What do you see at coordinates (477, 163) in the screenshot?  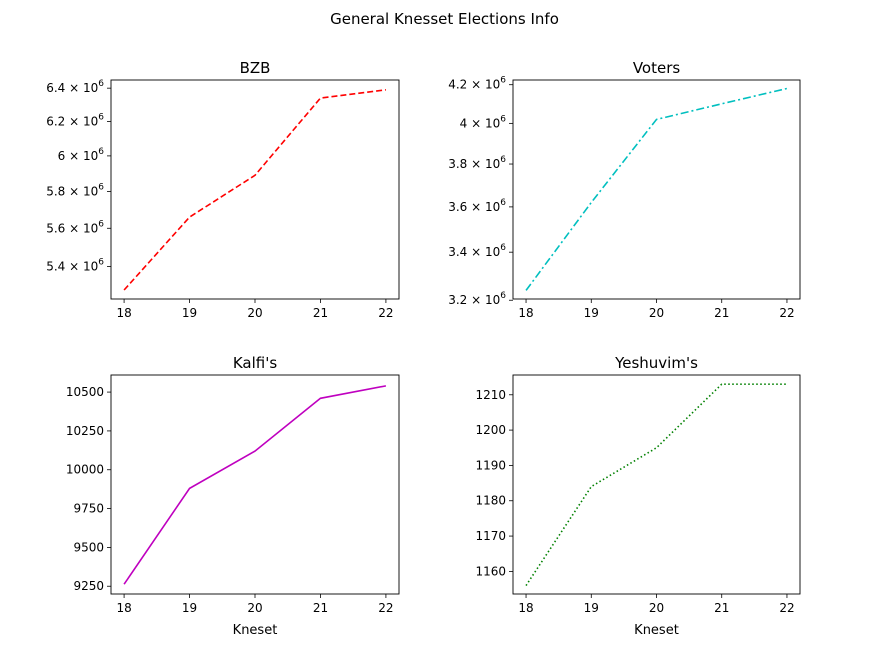 I see `y-tick-label: 3.8 × 10⁶` at bounding box center [477, 163].